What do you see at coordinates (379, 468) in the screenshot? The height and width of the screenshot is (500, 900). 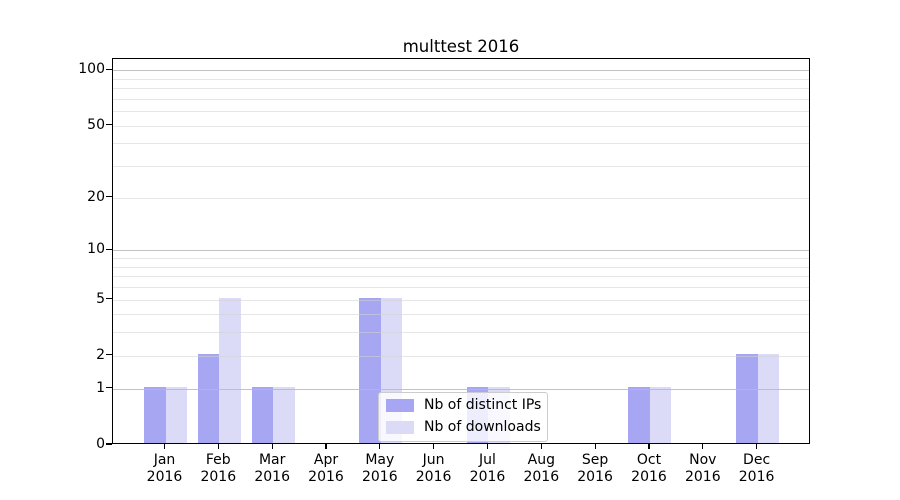 I see `x-tick-label-may: May 2016` at bounding box center [379, 468].